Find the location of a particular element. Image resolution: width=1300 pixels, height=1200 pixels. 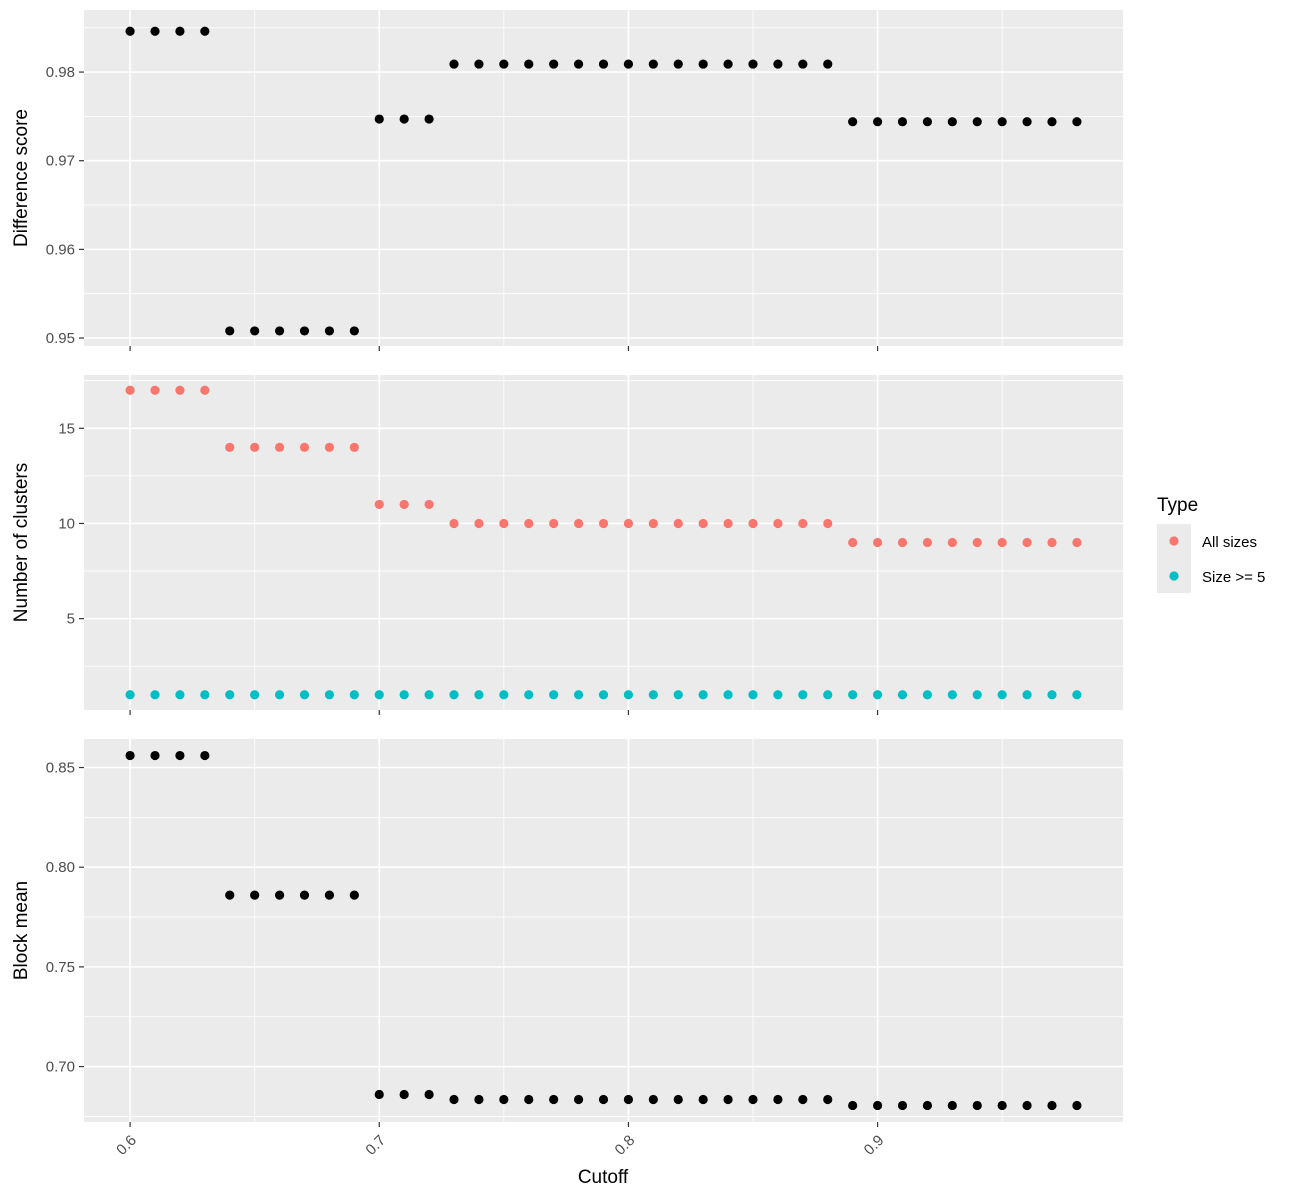

y-tick-label: 0.85 is located at coordinates (60, 768).